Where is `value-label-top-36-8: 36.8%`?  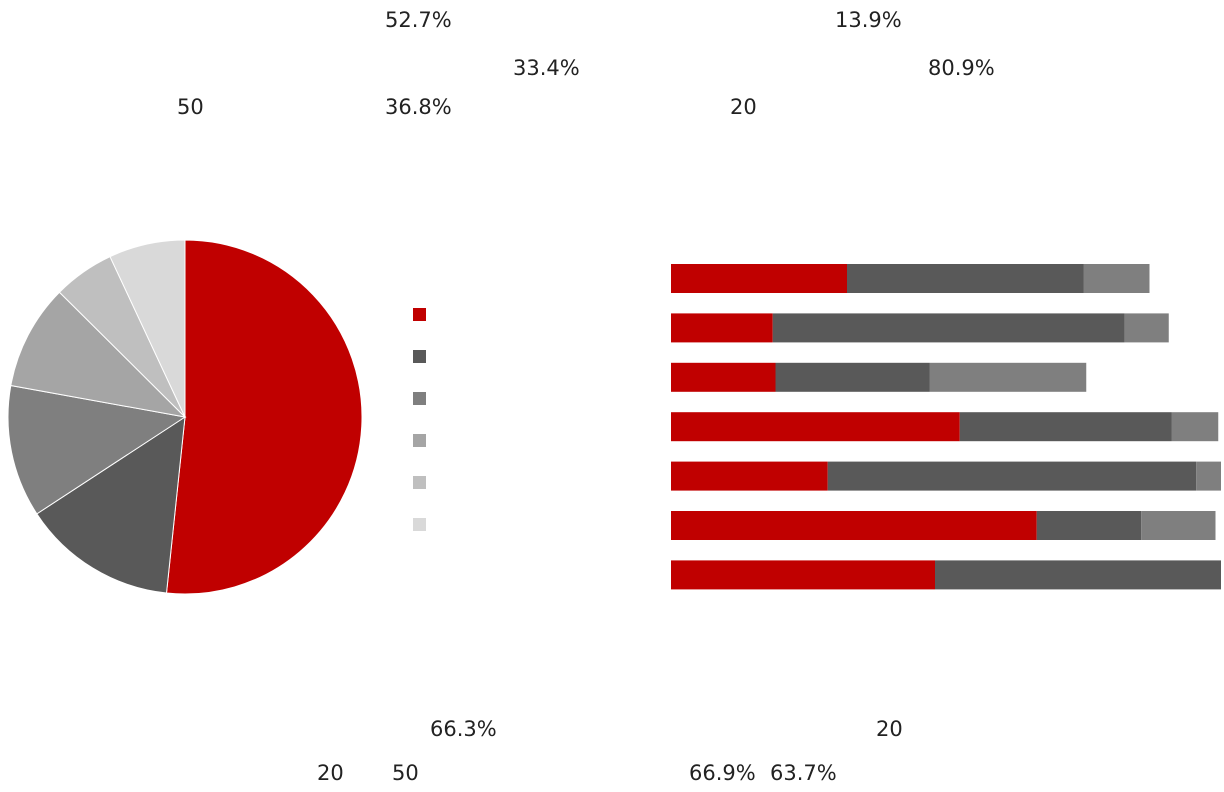 value-label-top-36-8: 36.8% is located at coordinates (418, 107).